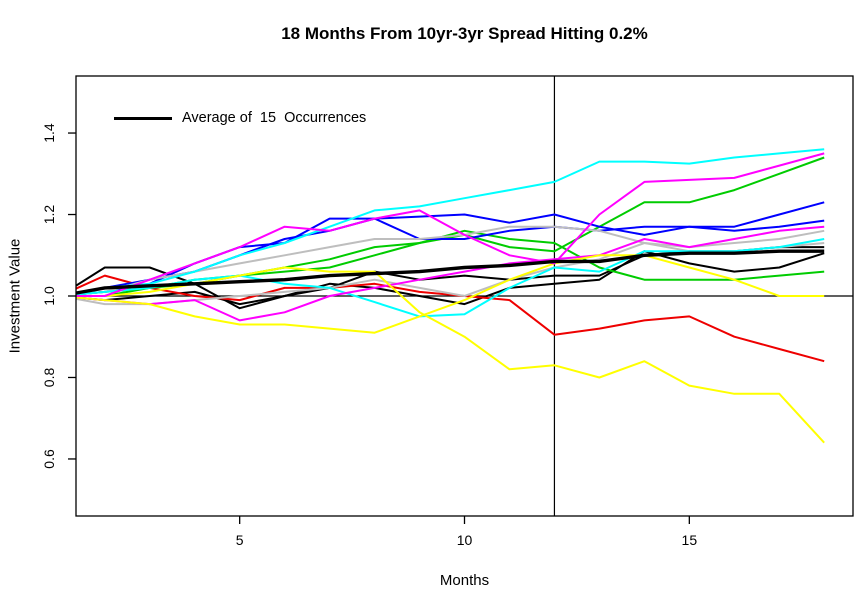 This screenshot has width=865, height=605. Describe the element at coordinates (49, 459) in the screenshot. I see `y-tick-label: 0.6` at that location.